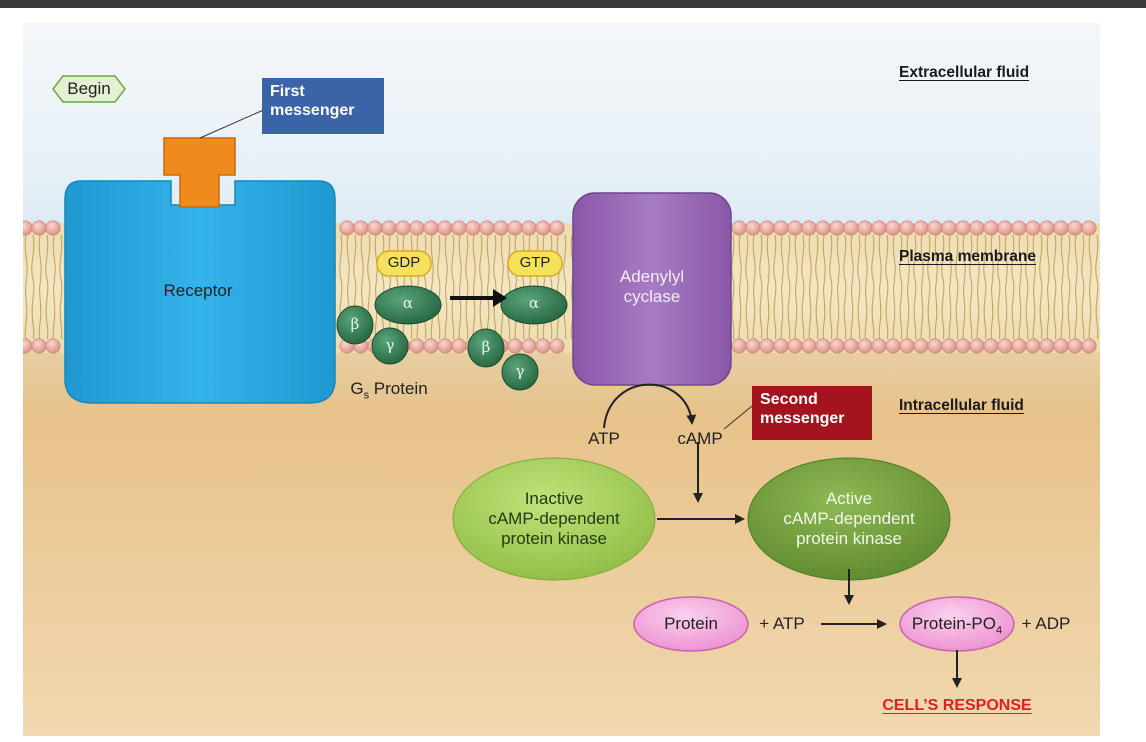 The image size is (1146, 742). What do you see at coordinates (389, 392) in the screenshot?
I see `gs-protein-label: Gs Protein` at bounding box center [389, 392].